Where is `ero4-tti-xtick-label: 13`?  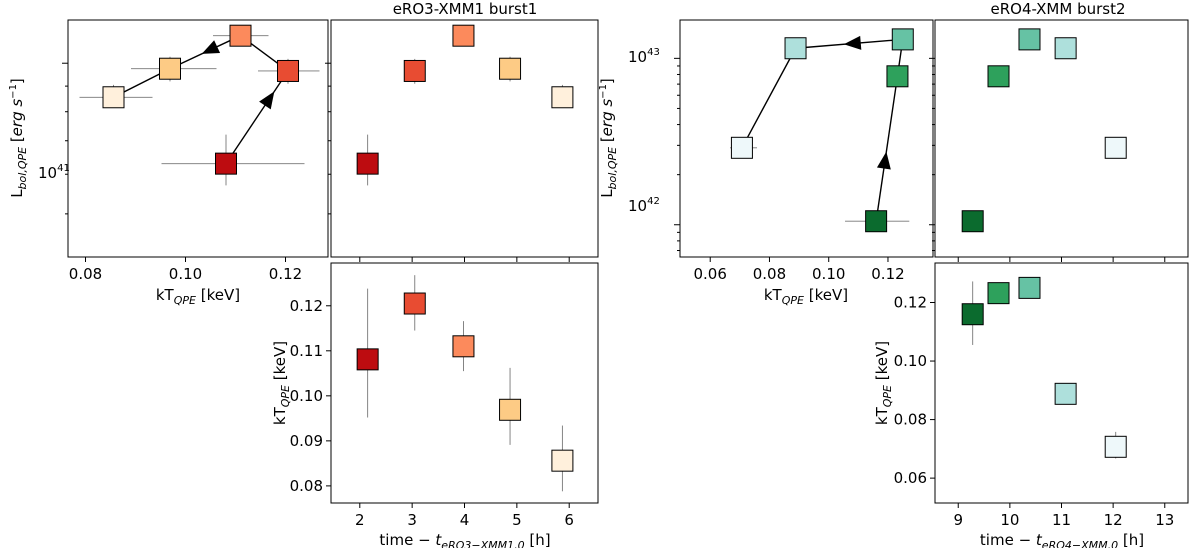 ero4-tti-xtick-label: 13 is located at coordinates (1164, 520).